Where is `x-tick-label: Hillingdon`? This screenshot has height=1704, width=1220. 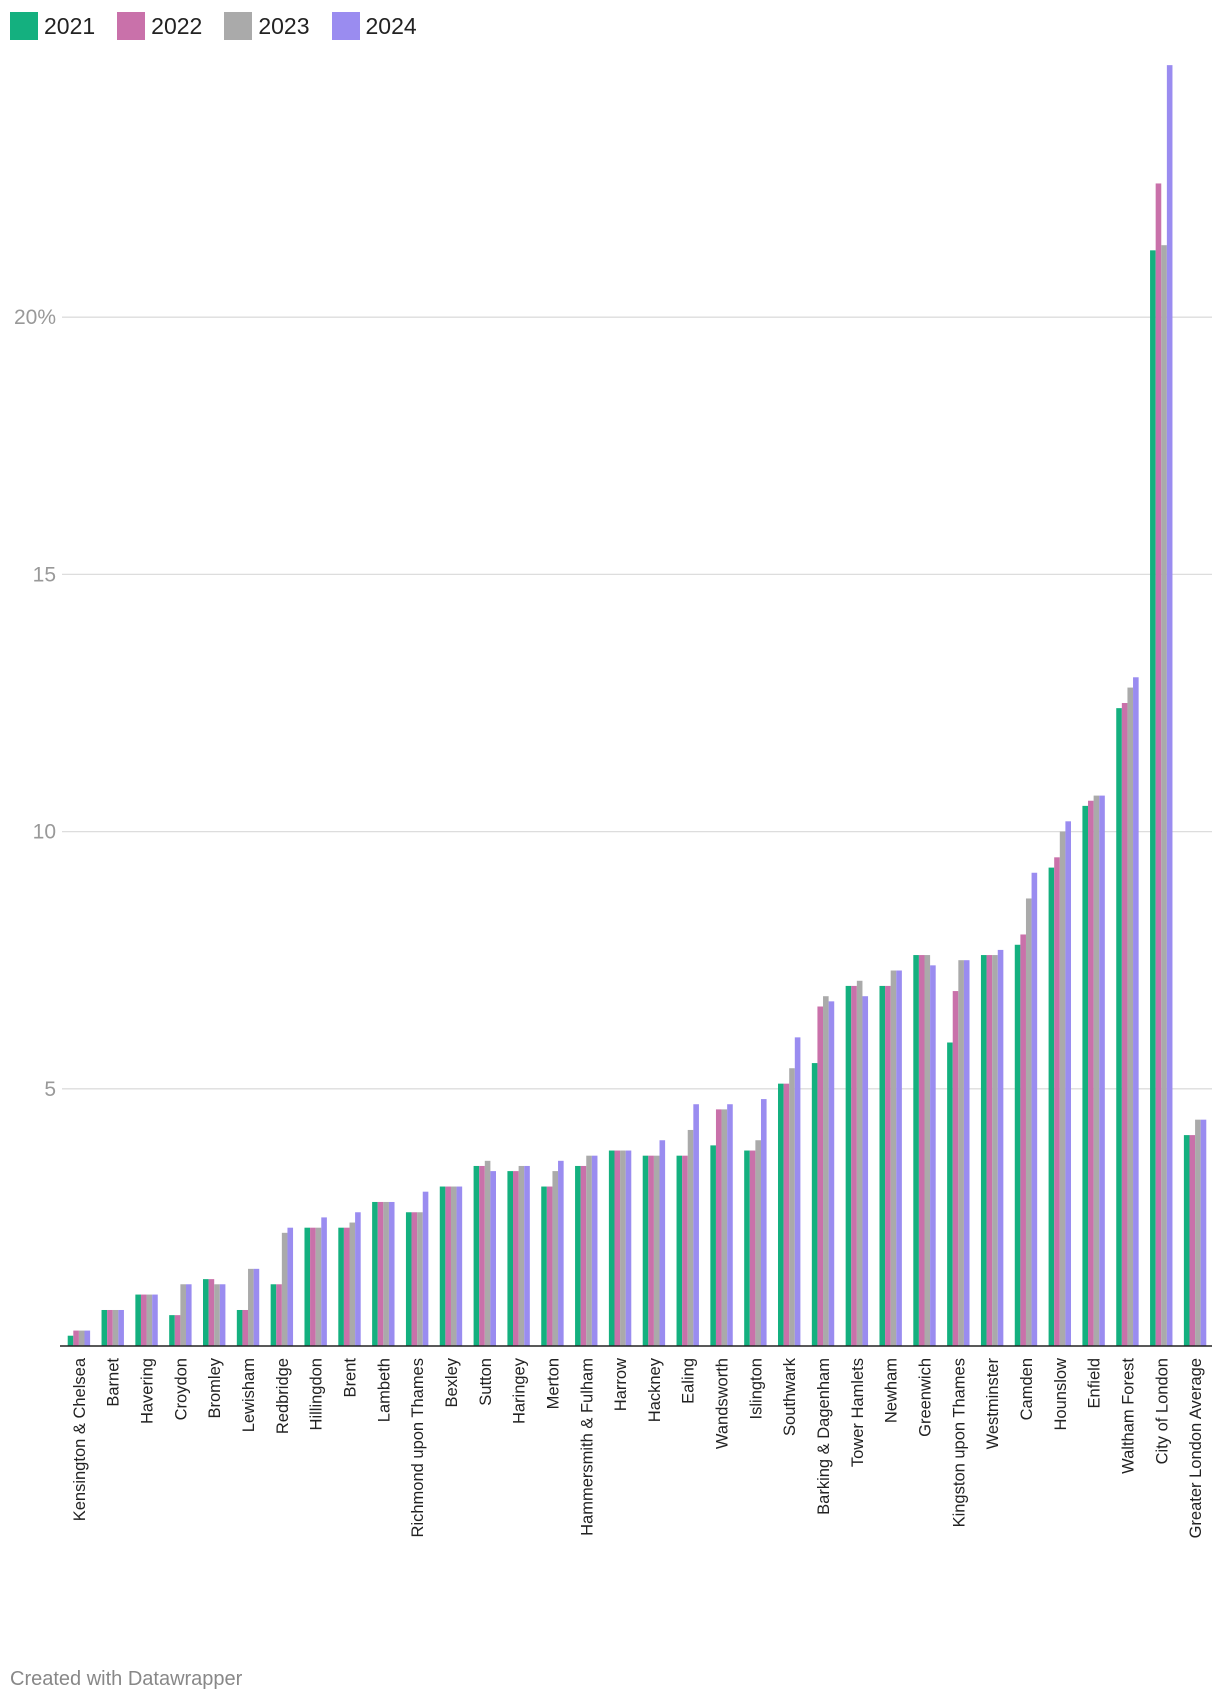 x-tick-label: Hillingdon is located at coordinates (317, 1394).